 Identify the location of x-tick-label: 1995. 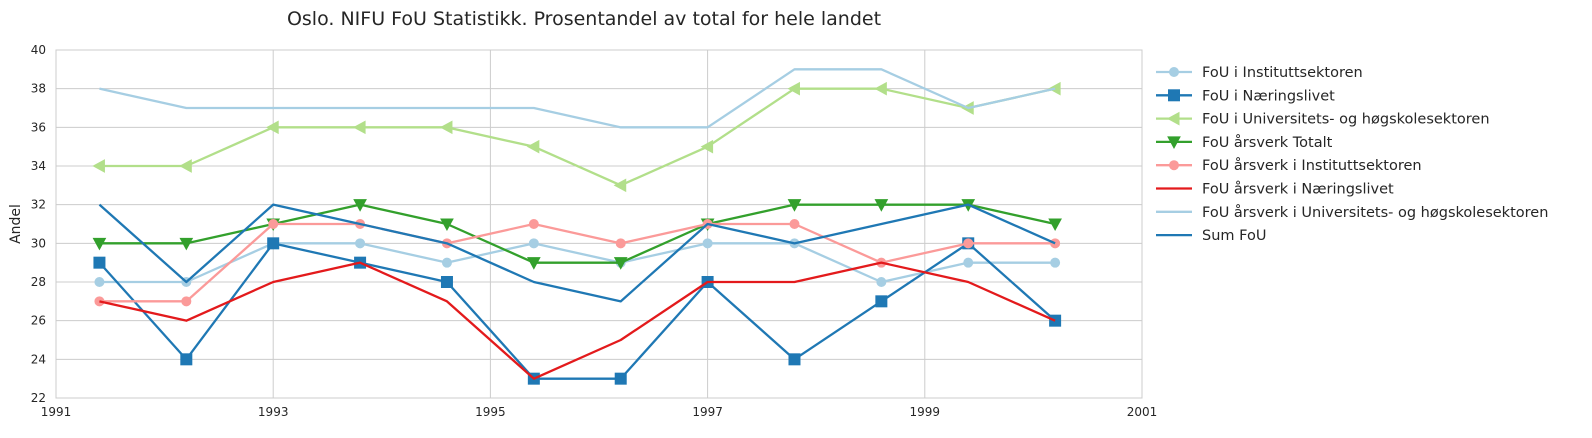
(490, 412).